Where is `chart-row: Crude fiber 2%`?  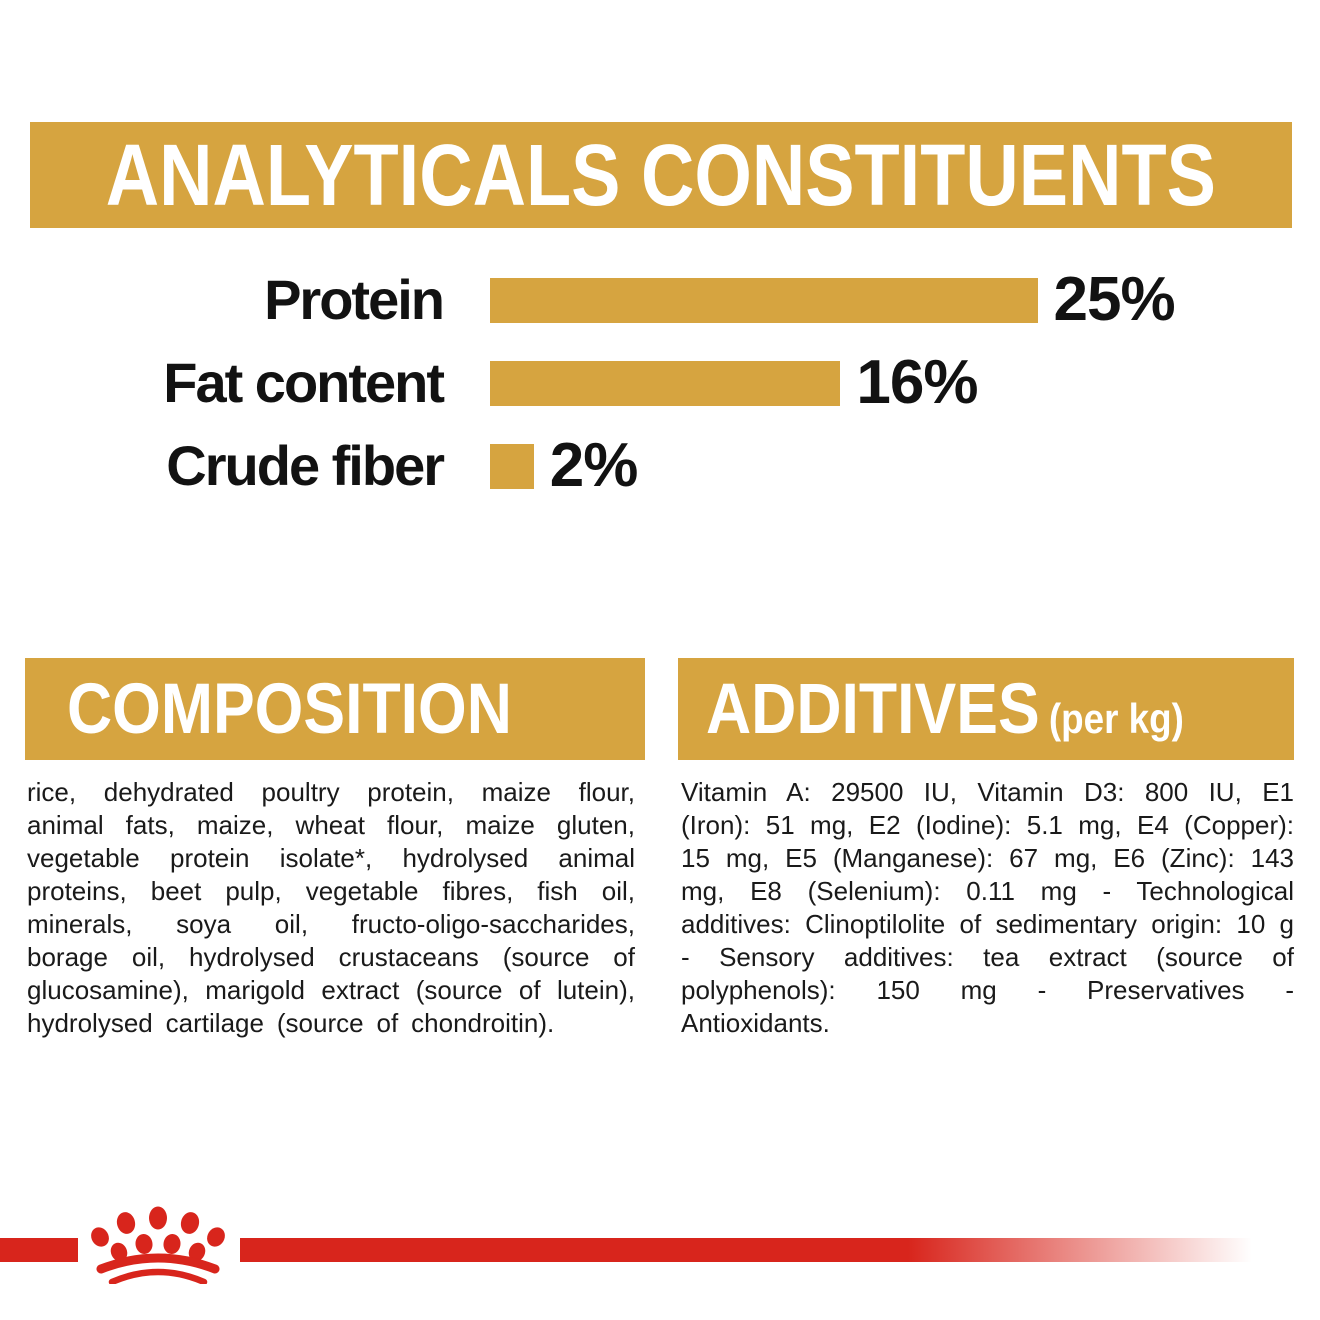 chart-row: Crude fiber 2% is located at coordinates (616, 466).